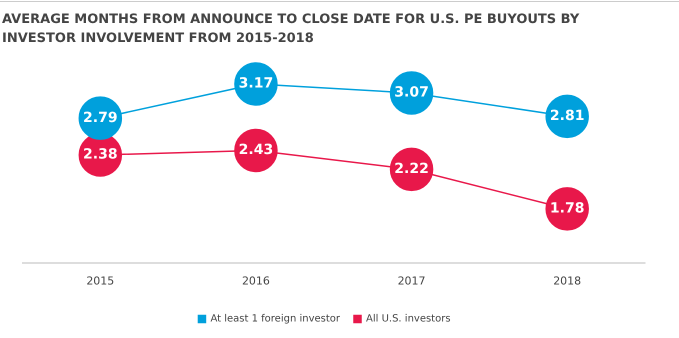  What do you see at coordinates (275, 319) in the screenshot?
I see `legend-label: At least 1 foreign investor` at bounding box center [275, 319].